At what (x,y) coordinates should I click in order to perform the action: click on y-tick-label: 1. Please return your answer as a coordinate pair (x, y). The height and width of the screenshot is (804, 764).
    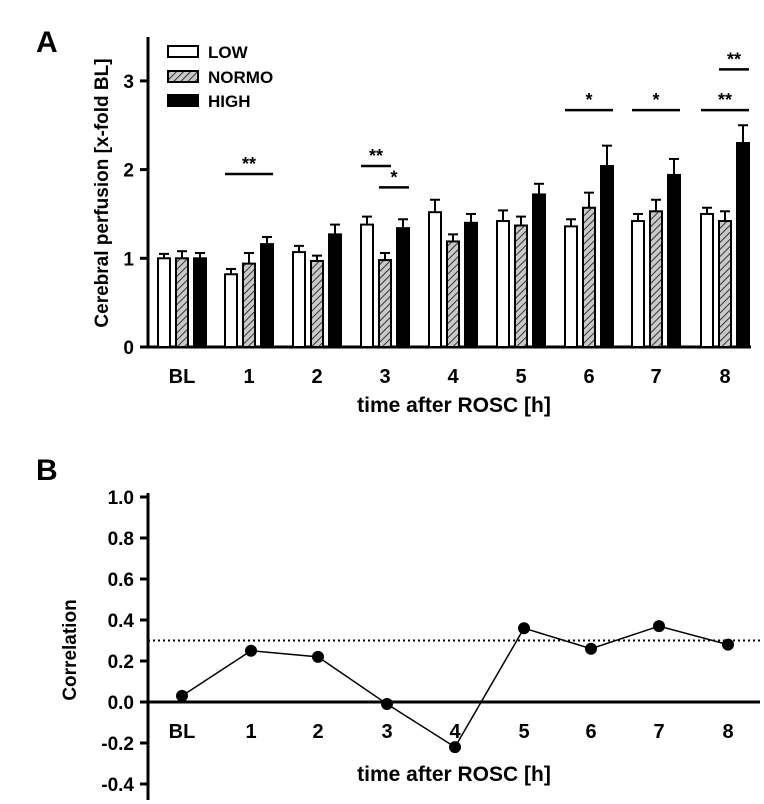
    Looking at the image, I should click on (128, 259).